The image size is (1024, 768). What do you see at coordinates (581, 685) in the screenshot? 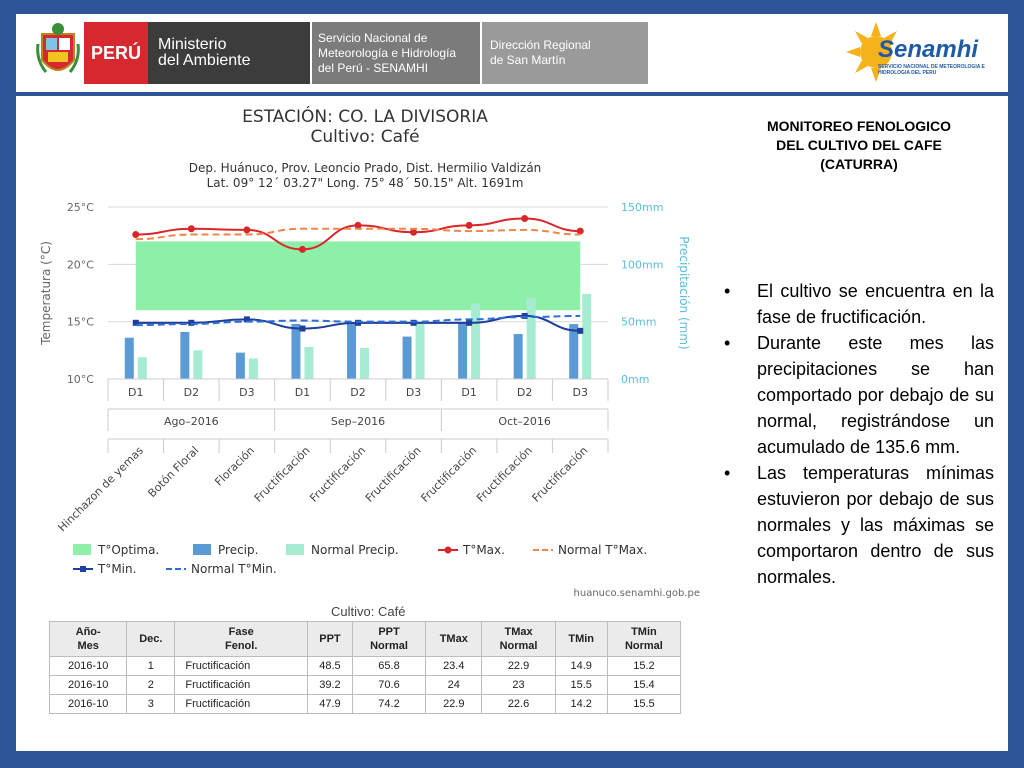
I see `table-cell: 15.5` at bounding box center [581, 685].